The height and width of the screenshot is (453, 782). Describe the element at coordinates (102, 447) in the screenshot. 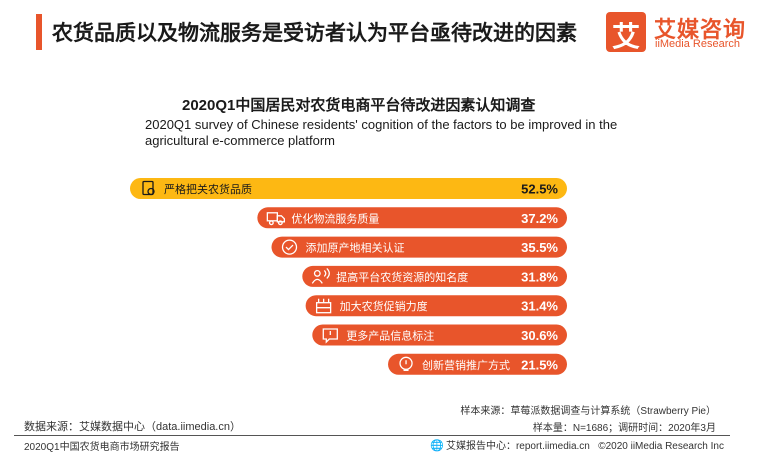

I see `report-name: 2020Q1中国农货电商市场研究报告` at that location.